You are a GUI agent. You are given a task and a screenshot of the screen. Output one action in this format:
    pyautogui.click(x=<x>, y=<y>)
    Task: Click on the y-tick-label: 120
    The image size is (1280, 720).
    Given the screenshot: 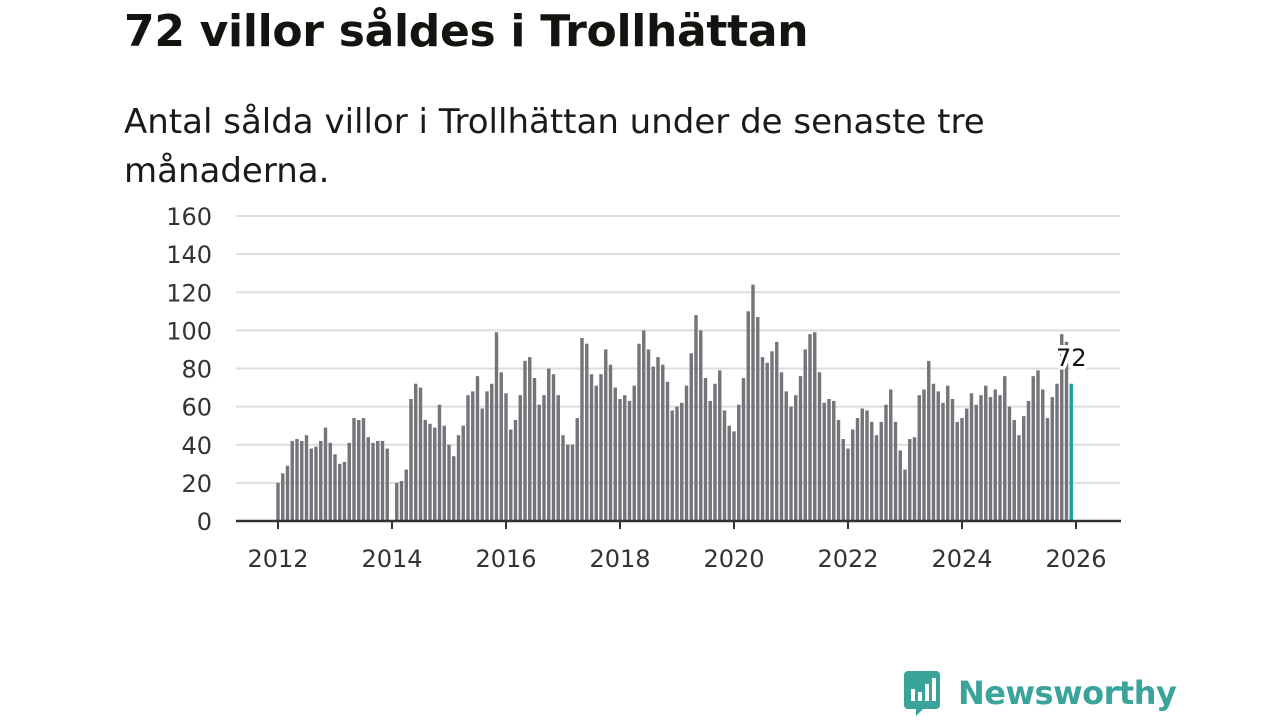 What is the action you would take?
    pyautogui.click(x=189, y=293)
    